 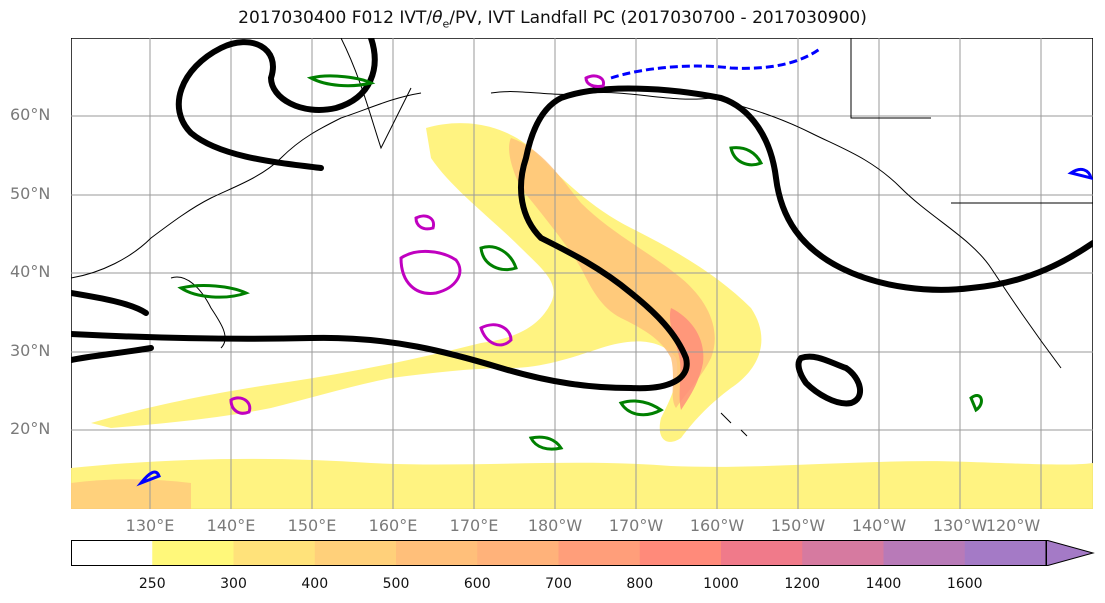 What do you see at coordinates (582, 483) in the screenshot?
I see `ivt-band-south` at bounding box center [582, 483].